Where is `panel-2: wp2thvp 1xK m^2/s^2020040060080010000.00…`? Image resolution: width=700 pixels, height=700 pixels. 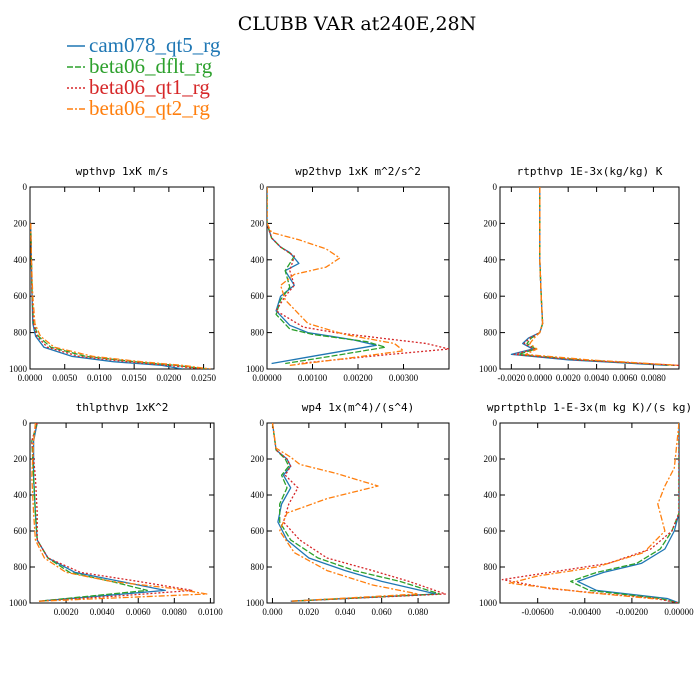
panel-2: wp2thvp 1xK m^2/s^2020040060080010000.00… is located at coordinates (348, 274).